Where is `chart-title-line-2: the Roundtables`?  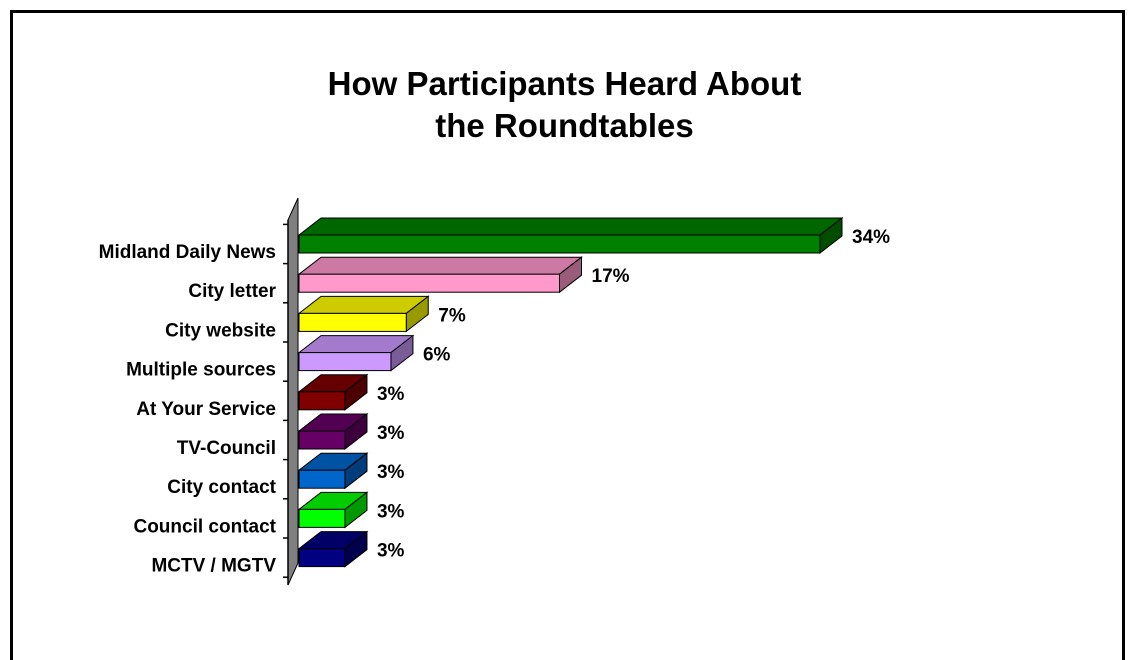 chart-title-line-2: the Roundtables is located at coordinates (564, 125).